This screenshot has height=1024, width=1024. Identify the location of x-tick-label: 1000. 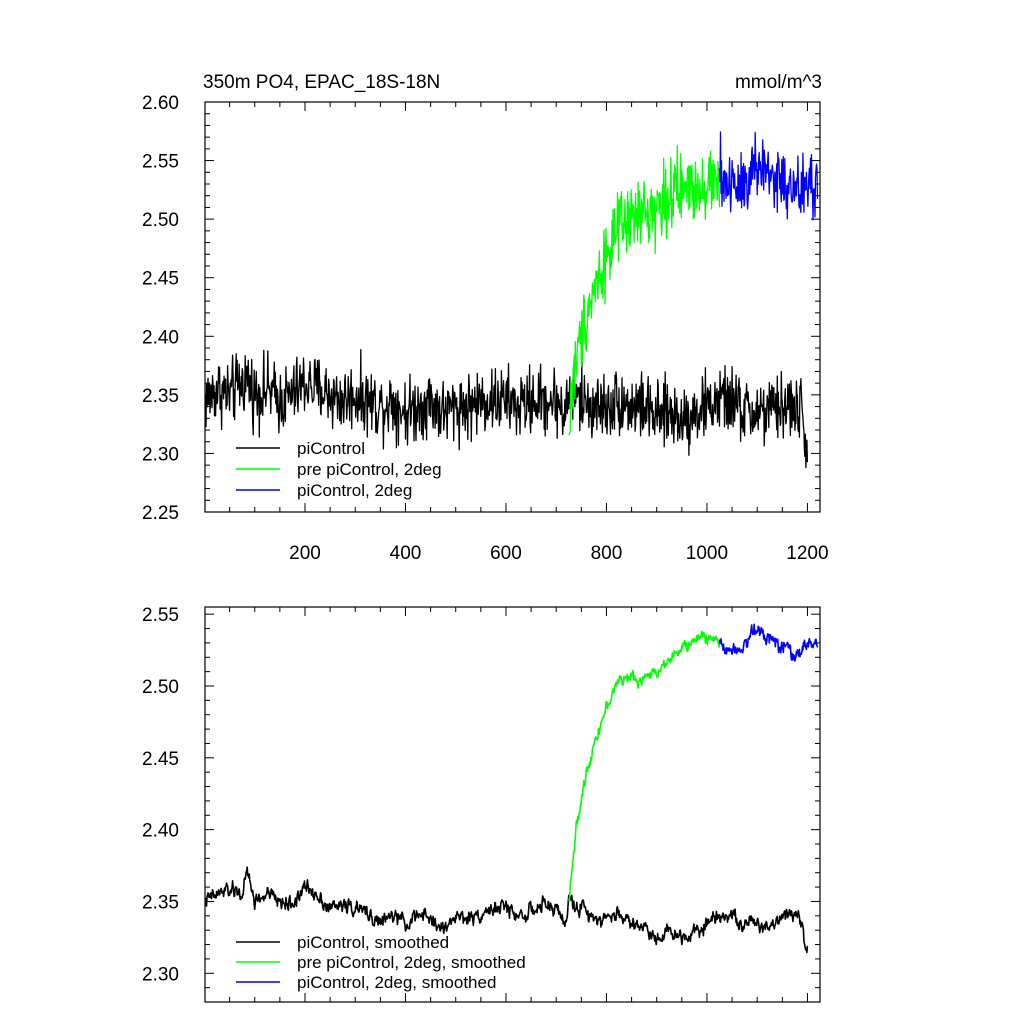
(707, 553).